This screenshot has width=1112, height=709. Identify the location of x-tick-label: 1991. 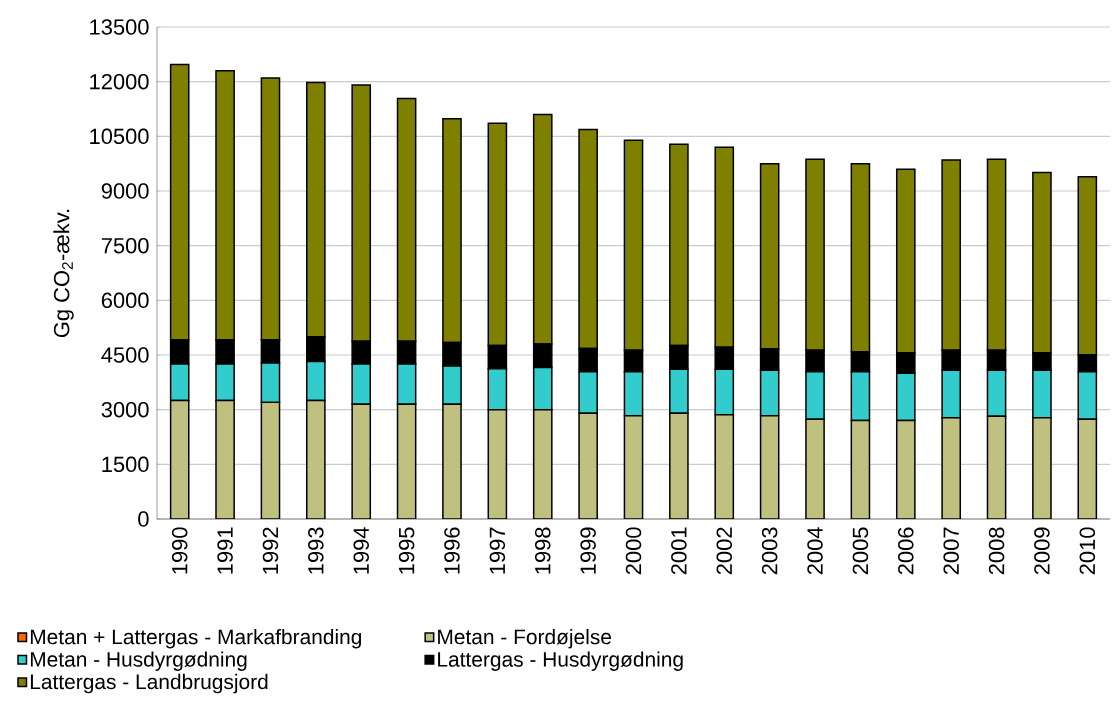
(225, 550).